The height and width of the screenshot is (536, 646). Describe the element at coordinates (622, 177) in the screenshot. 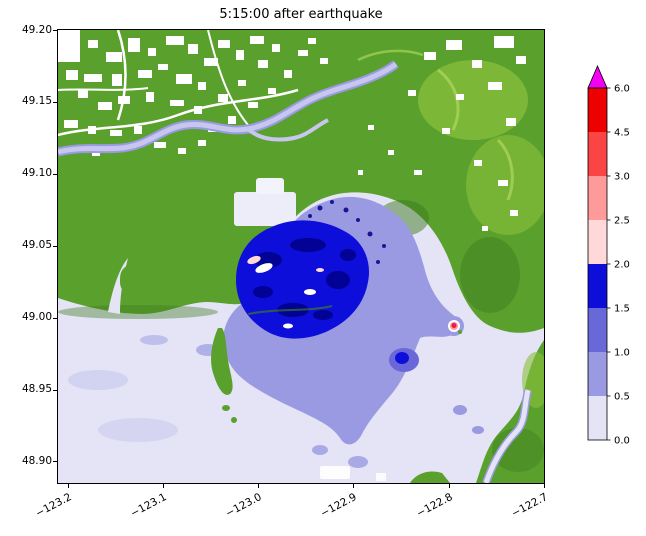

I see `colorbar-tick-label: 3.0` at that location.